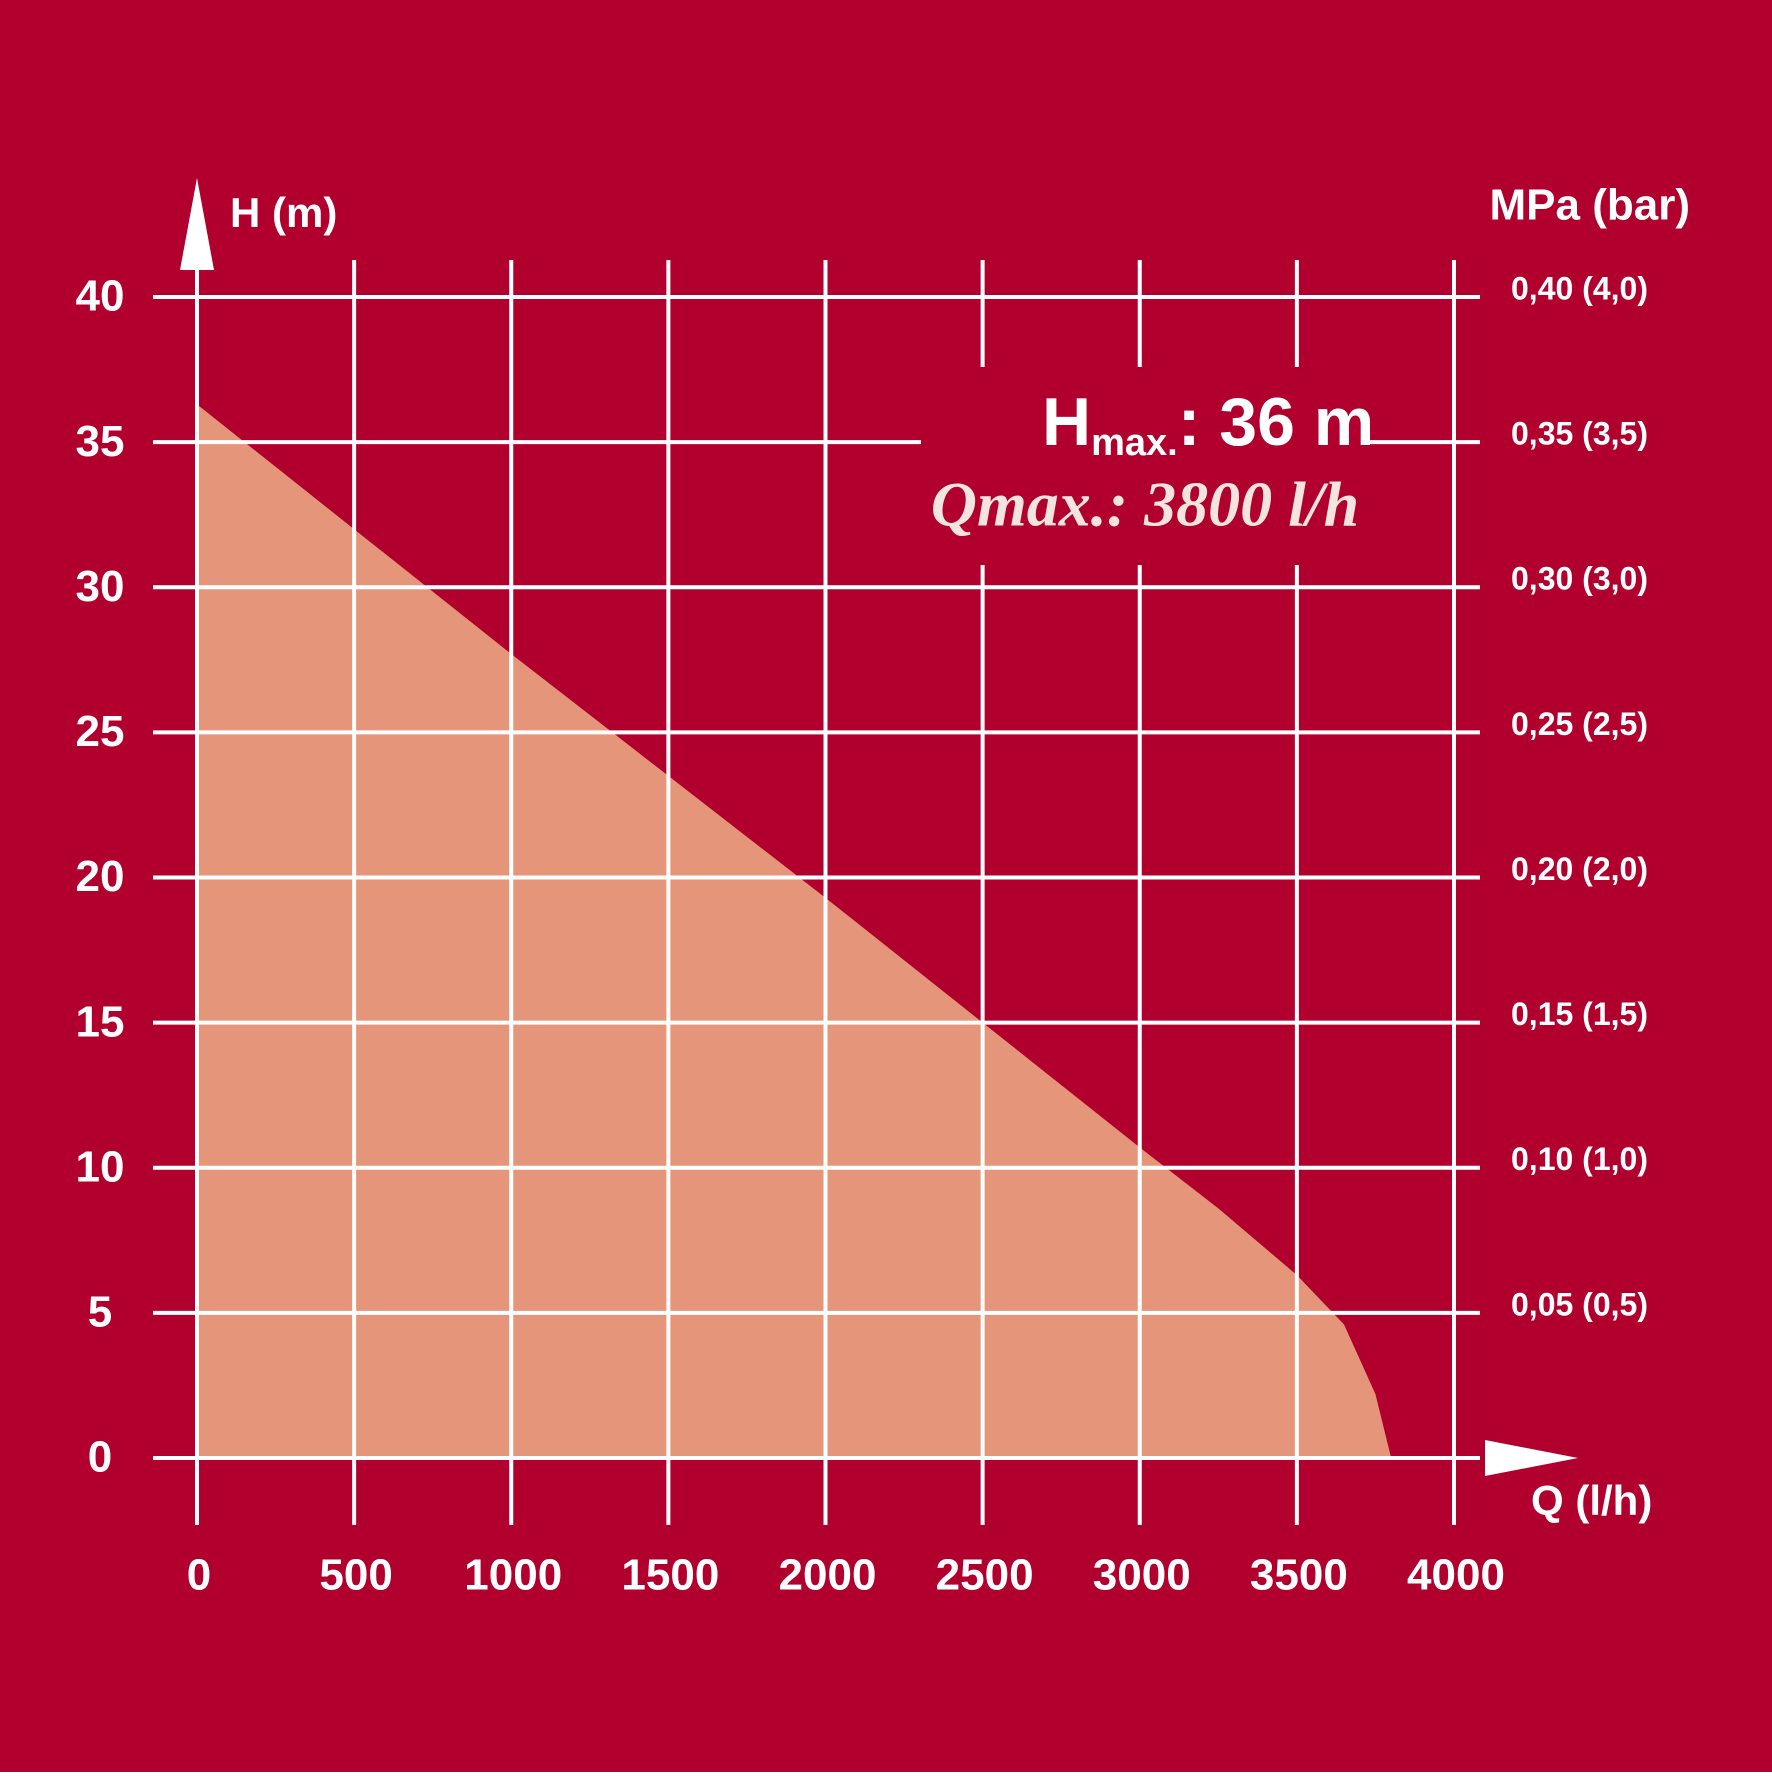  Describe the element at coordinates (1579, 579) in the screenshot. I see `y2-tick-label: 0,30 (3,0)` at that location.